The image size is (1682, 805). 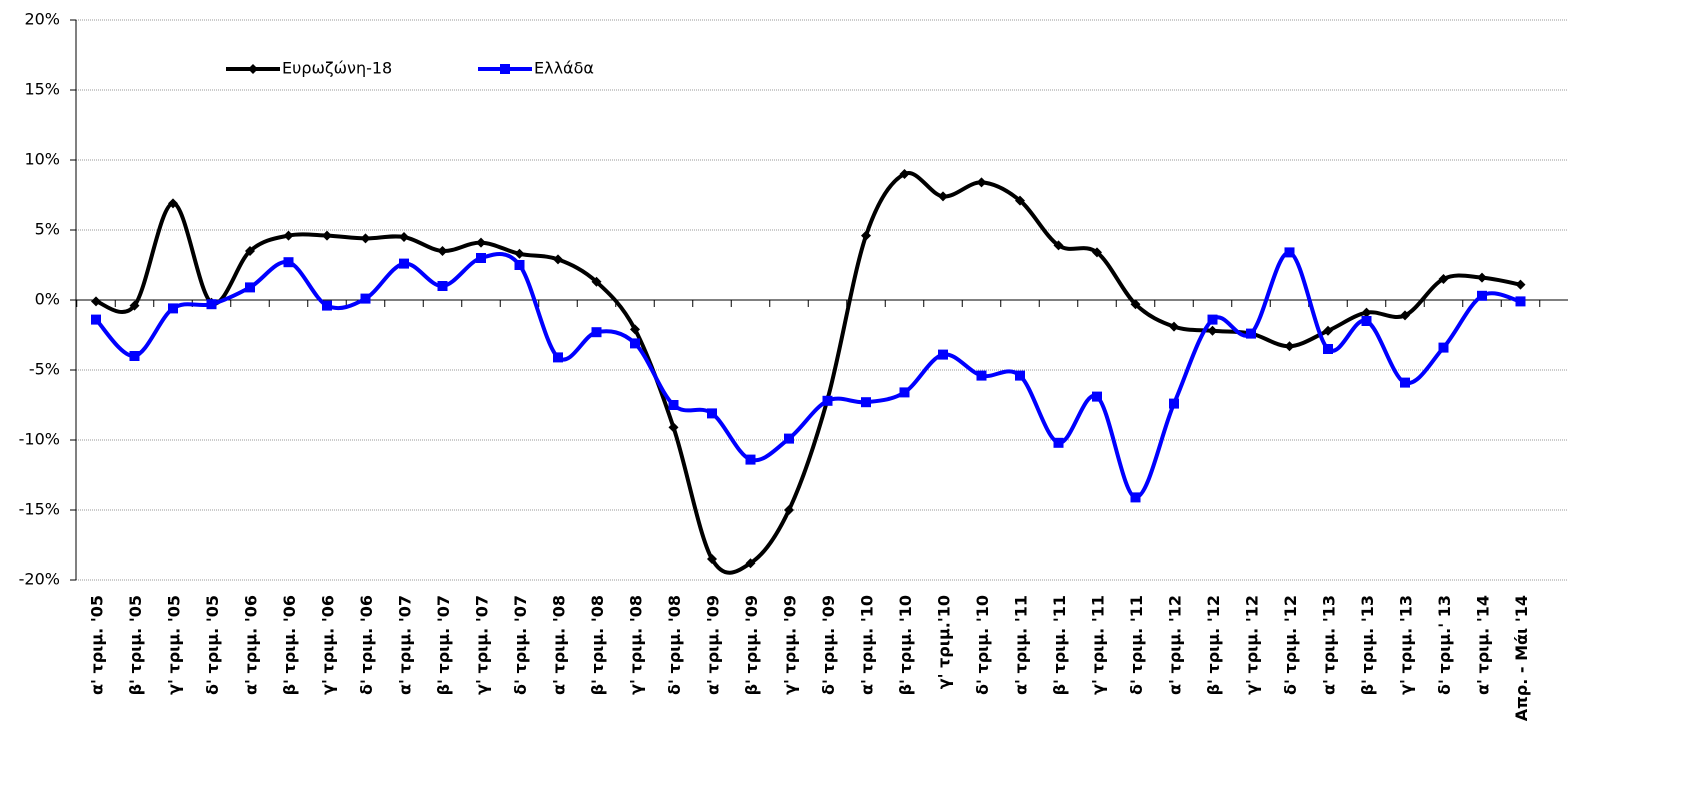 What do you see at coordinates (47, 229) in the screenshot?
I see `y-tick-label: 5%` at bounding box center [47, 229].